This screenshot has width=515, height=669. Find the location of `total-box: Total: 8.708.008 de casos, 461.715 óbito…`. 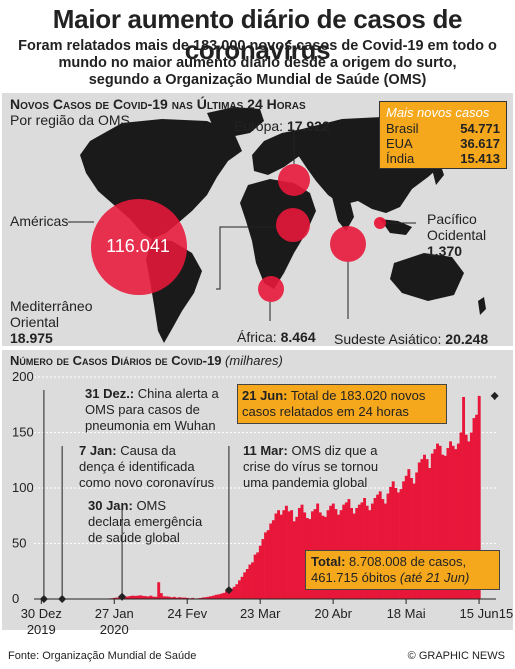

total-box: Total: 8.708.008 de casos, 461.715 óbito… is located at coordinates (402, 570).